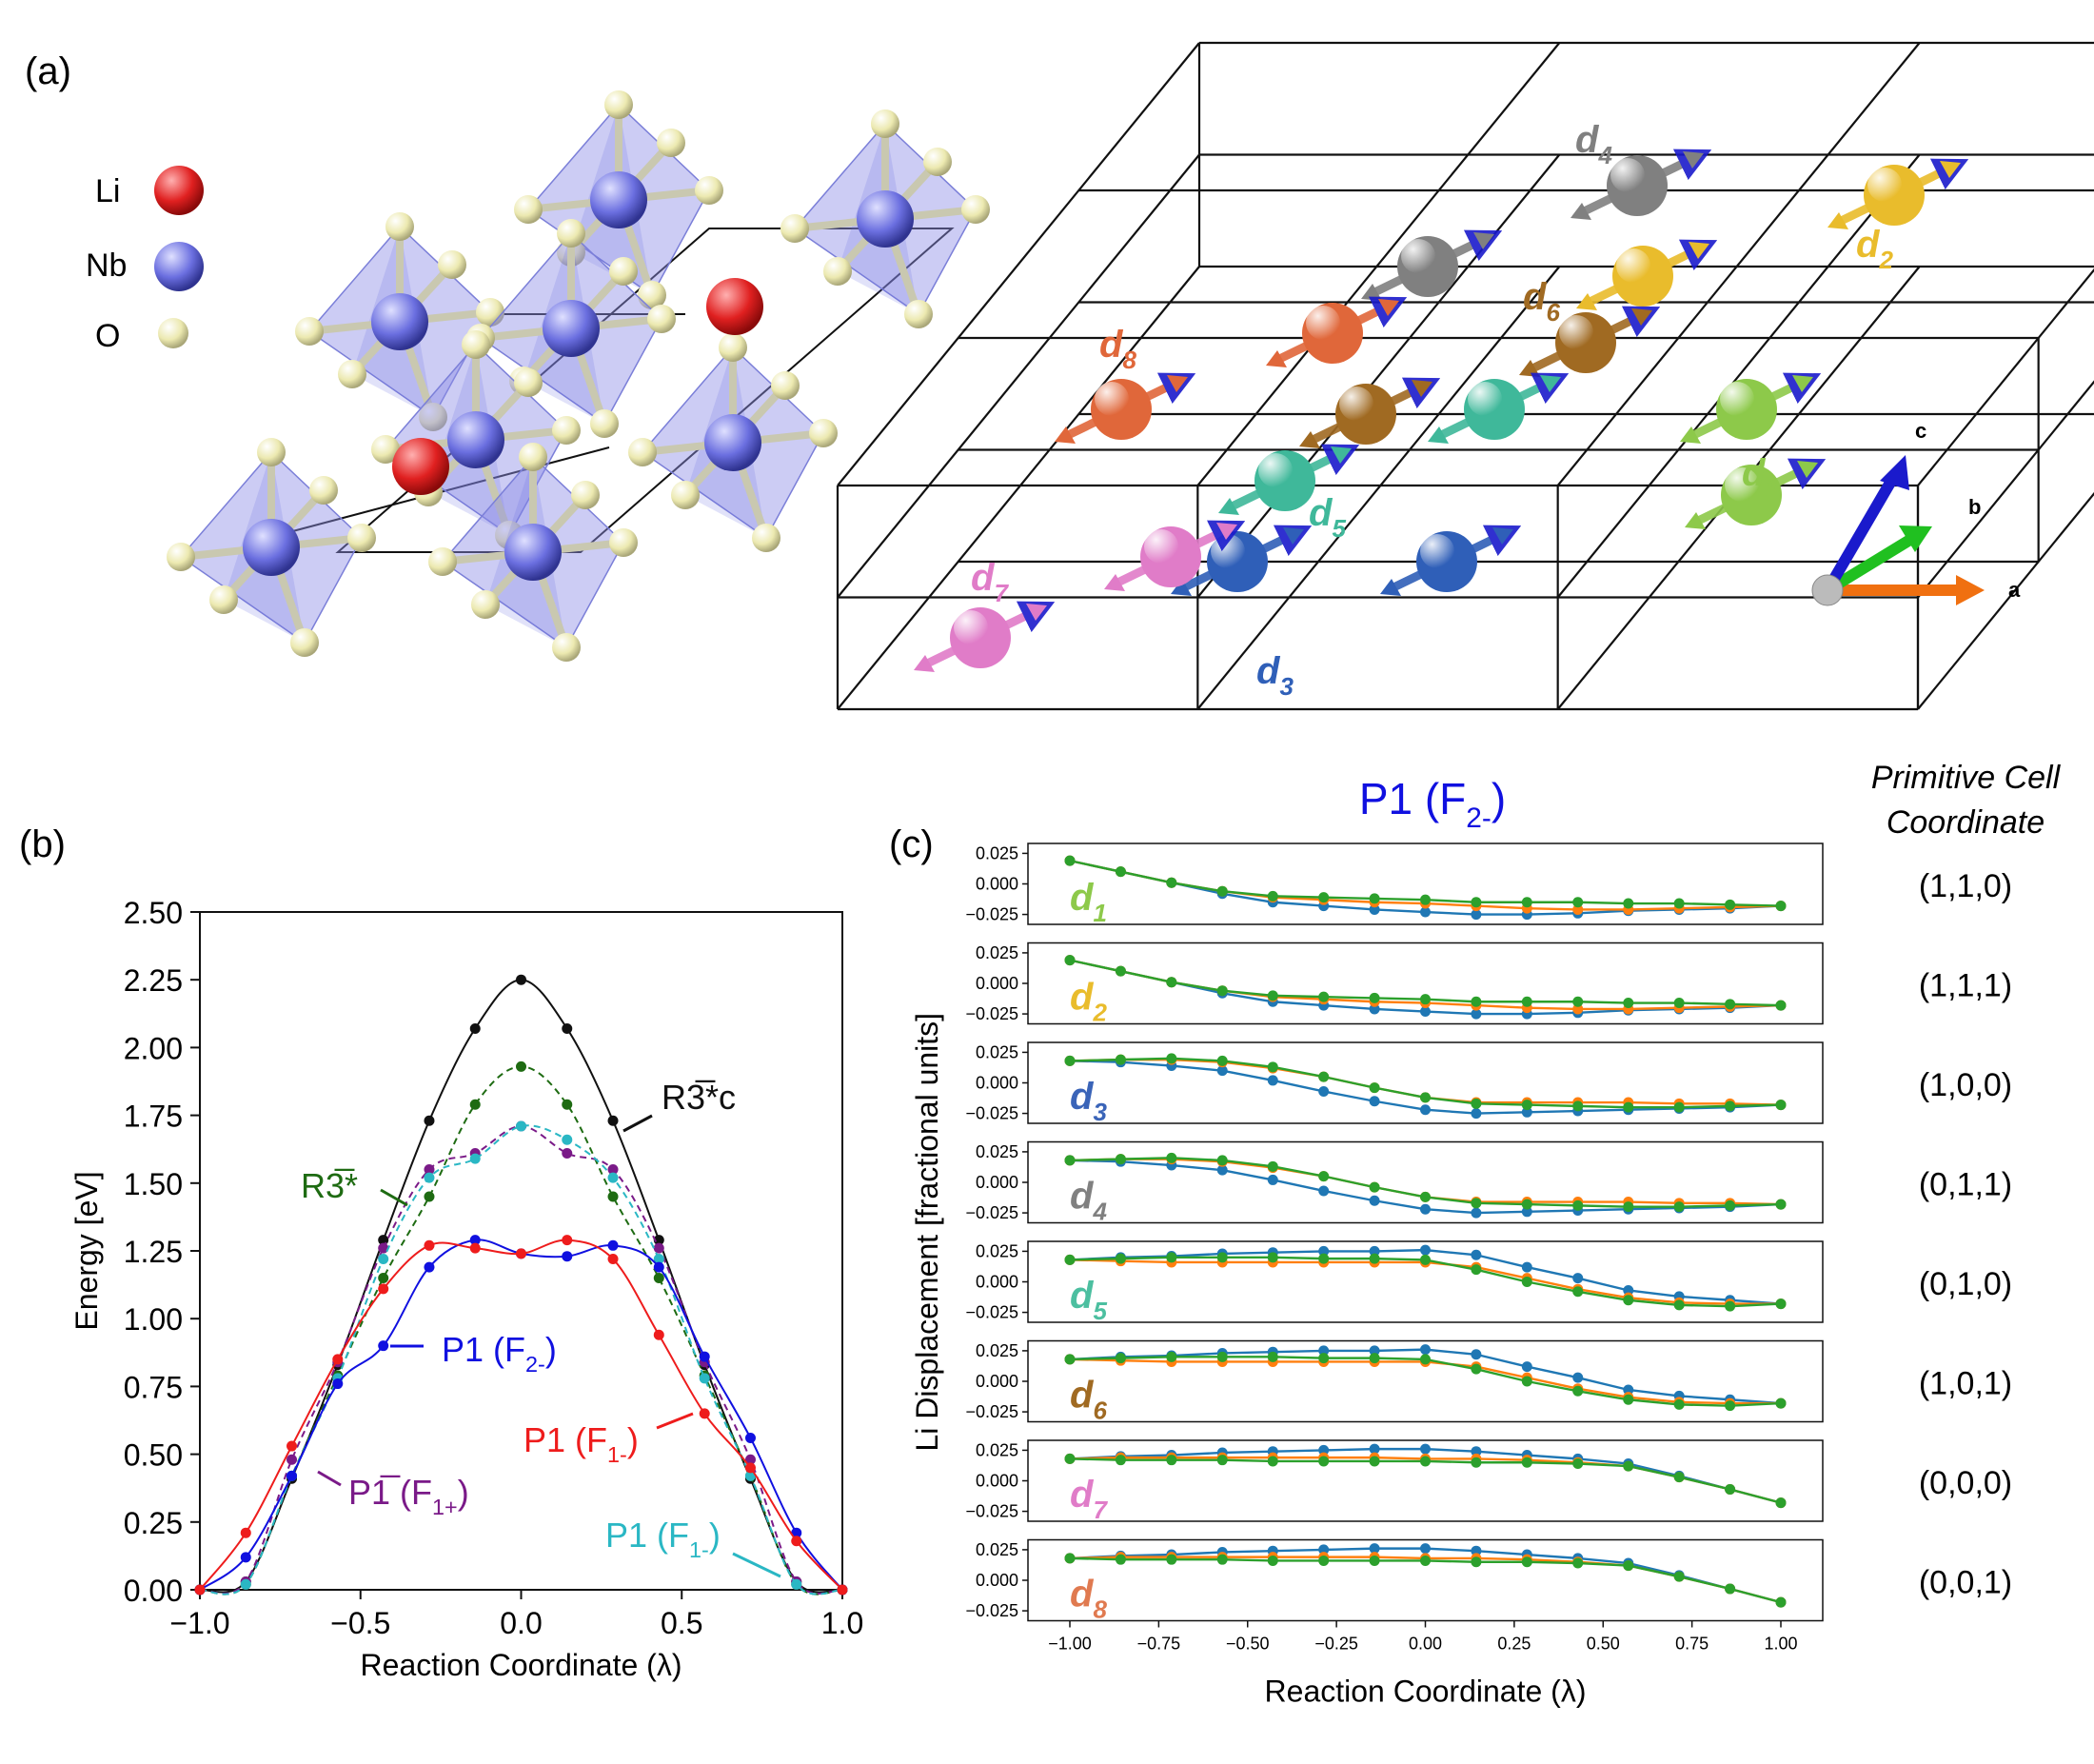 This screenshot has width=2094, height=1764. What do you see at coordinates (1965, 1384) in the screenshot?
I see `primitive-cell-coordinate: (1,0,1)` at bounding box center [1965, 1384].